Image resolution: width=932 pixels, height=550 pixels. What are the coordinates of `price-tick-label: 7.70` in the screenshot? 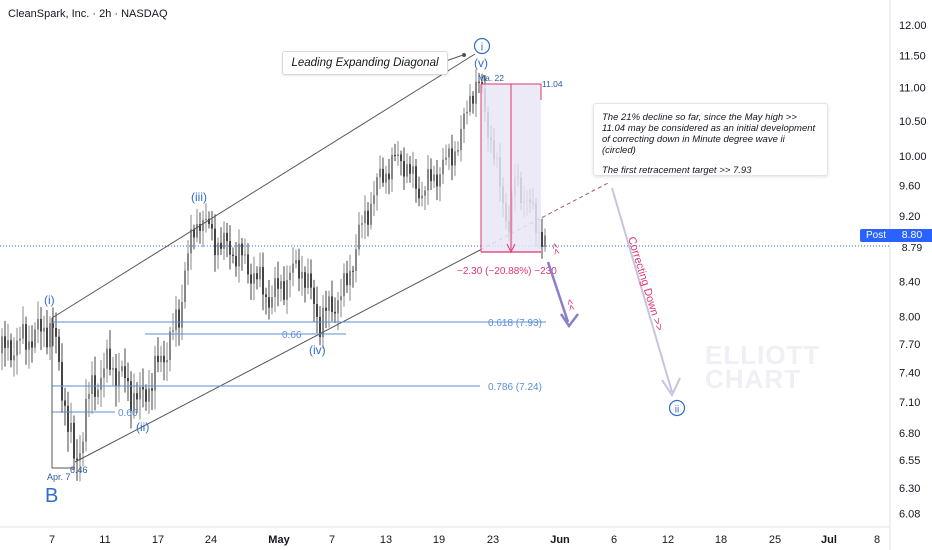 It's located at (909, 345).